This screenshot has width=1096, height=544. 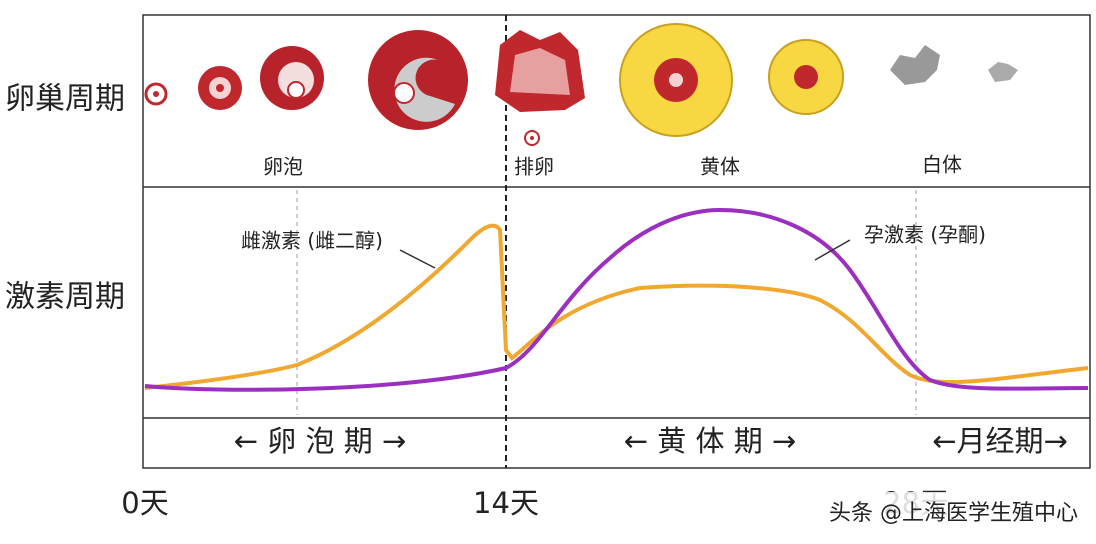 I want to click on stage-label: 白体, so click(x=942, y=165).